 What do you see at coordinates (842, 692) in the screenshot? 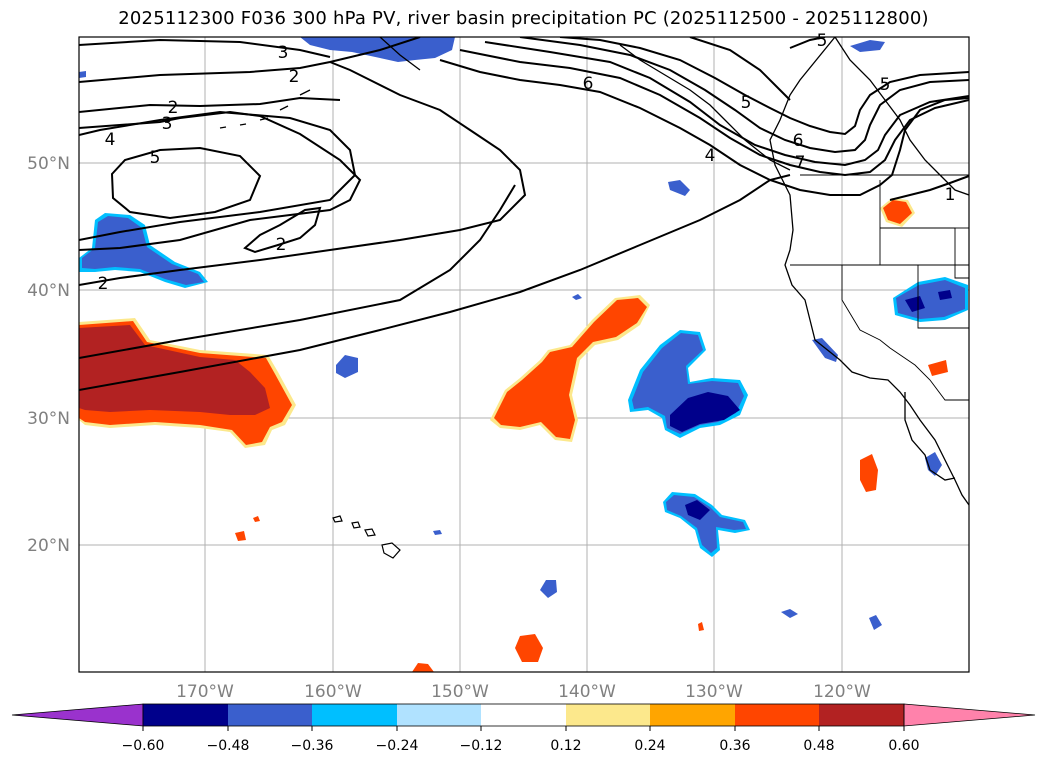
I see `lon-label-120w: 120°W` at bounding box center [842, 692].